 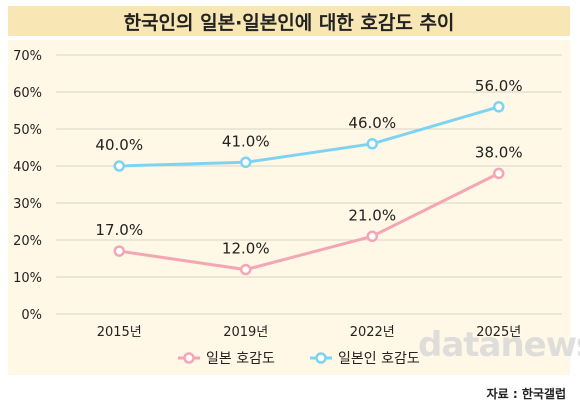 I want to click on y-tick-label: 30%, so click(x=27, y=204).